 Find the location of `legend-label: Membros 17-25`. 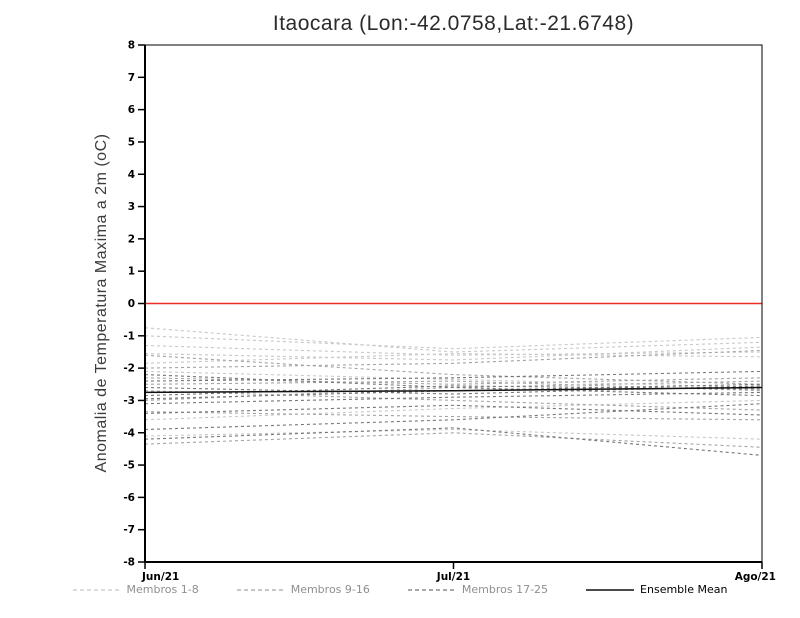

legend-label: Membros 17-25 is located at coordinates (505, 589).